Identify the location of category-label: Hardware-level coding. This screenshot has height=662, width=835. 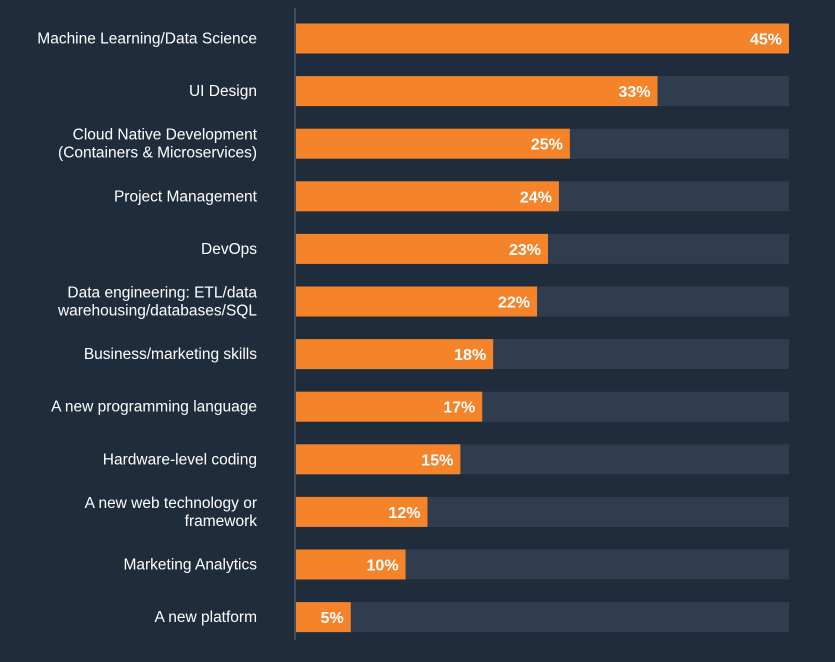
(180, 459).